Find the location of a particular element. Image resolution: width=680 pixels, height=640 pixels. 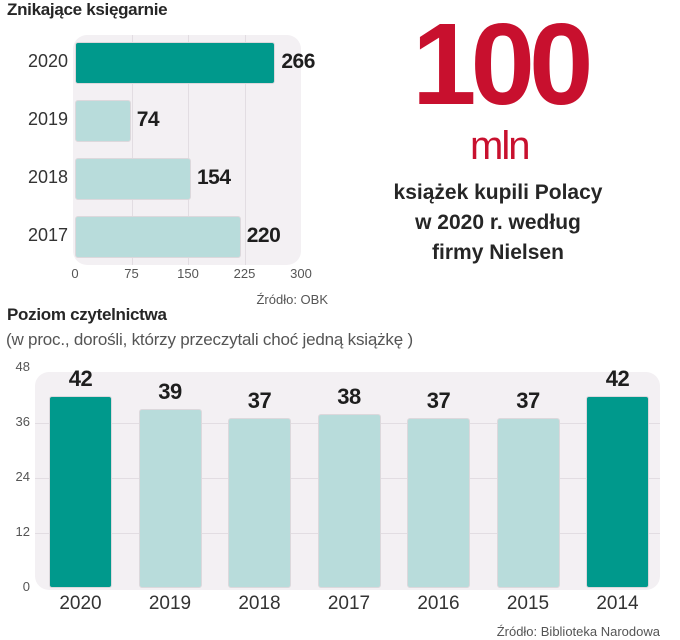

chart2-value-label: 38 is located at coordinates (349, 396).